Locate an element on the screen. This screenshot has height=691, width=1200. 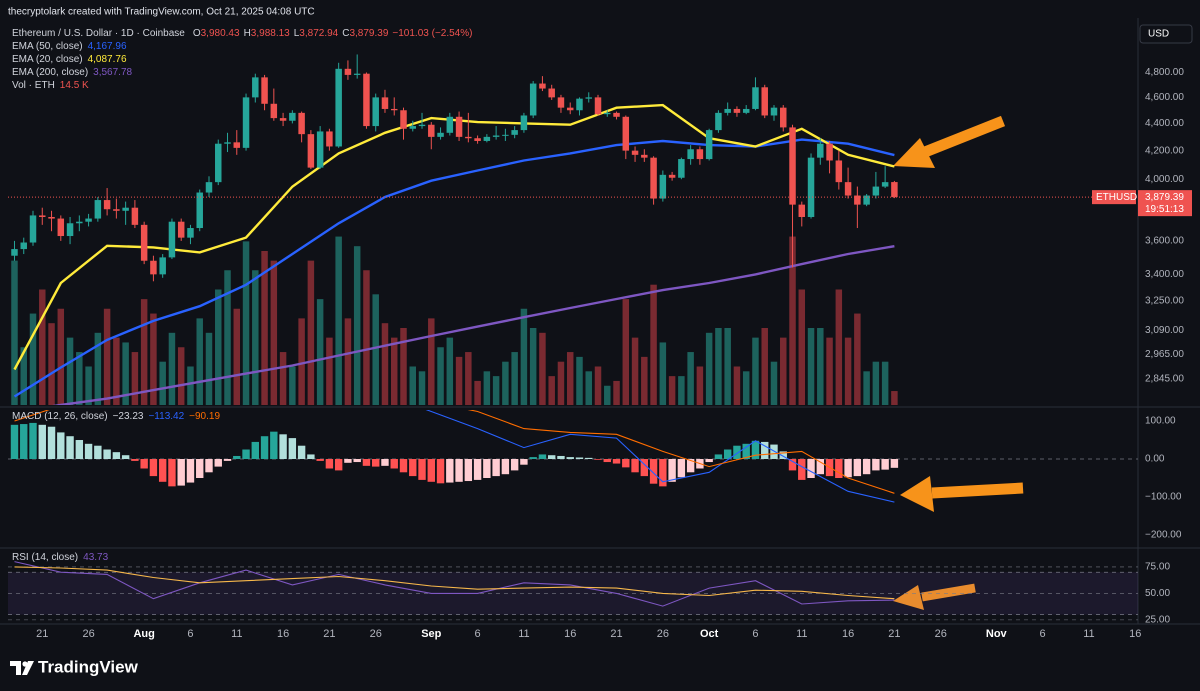
price-tag-label: 3,879.39 is located at coordinates (1164, 197).